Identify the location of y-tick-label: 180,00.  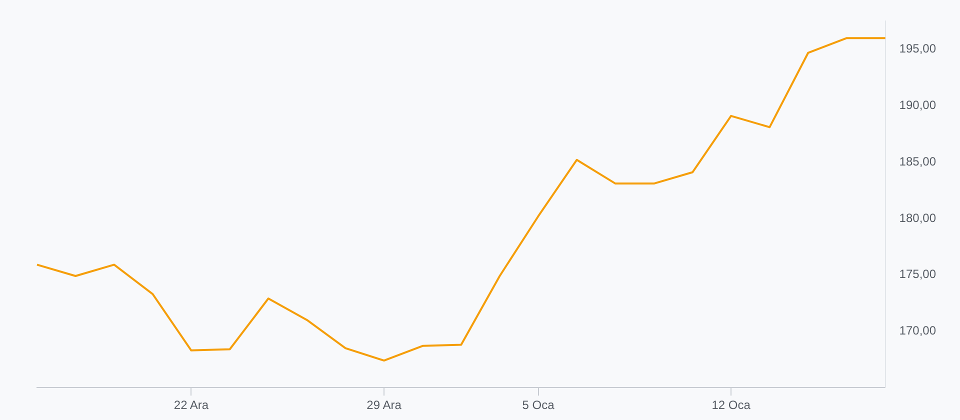
(917, 217).